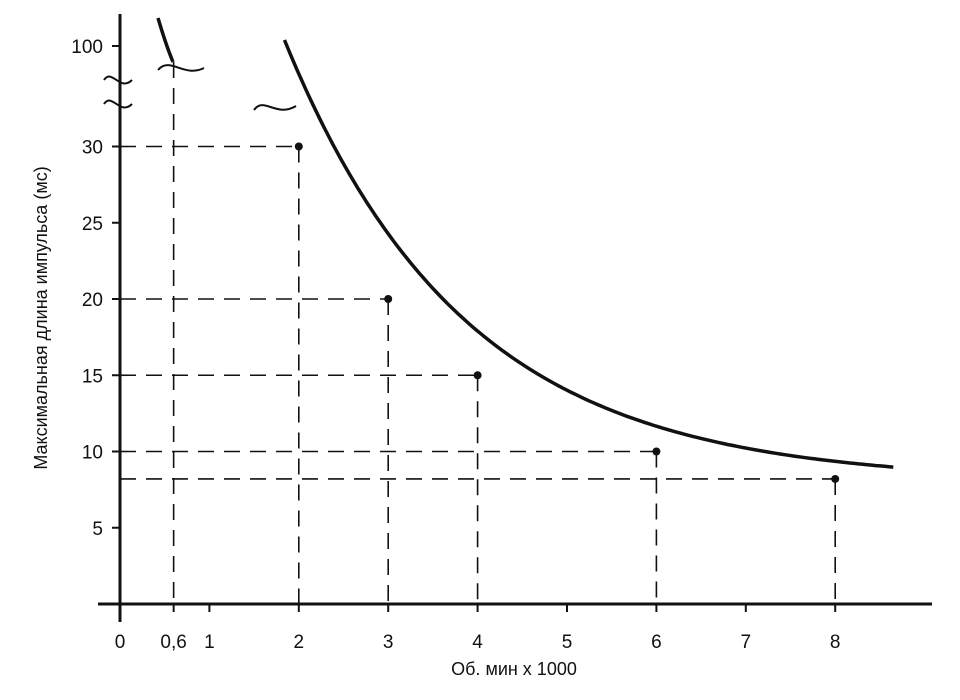  Describe the element at coordinates (299, 642) in the screenshot. I see `x-tick-label-3: 2` at that location.